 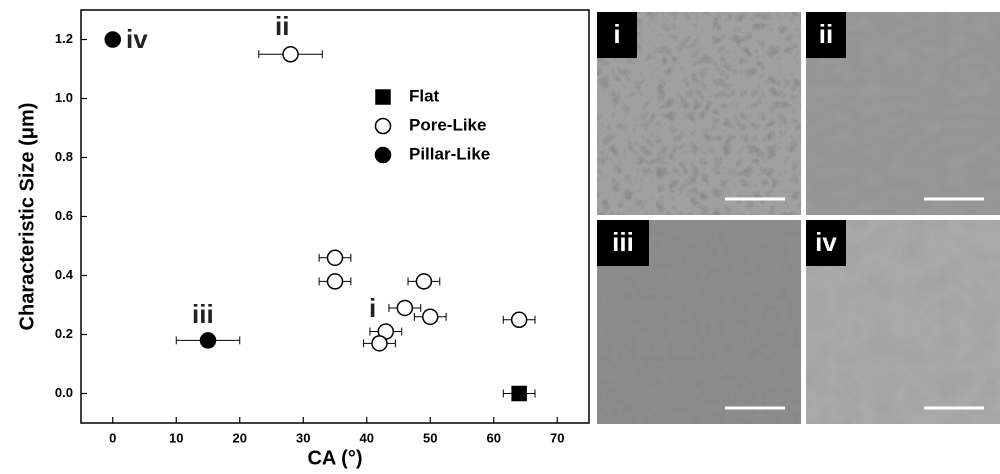 What do you see at coordinates (557, 437) in the screenshot?
I see `x-tick-label: 70` at bounding box center [557, 437].